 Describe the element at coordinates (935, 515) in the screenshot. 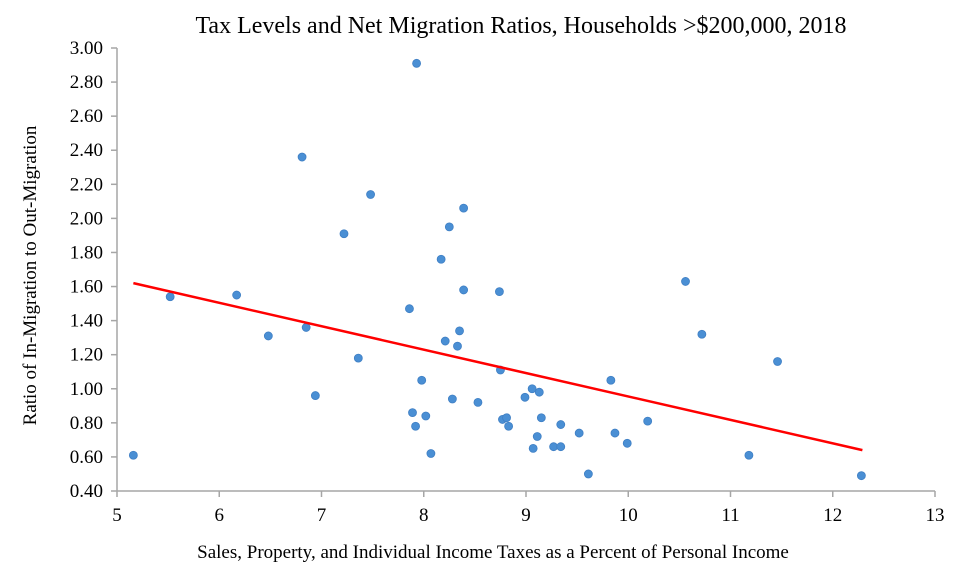

I see `x-tick-label: 13` at that location.